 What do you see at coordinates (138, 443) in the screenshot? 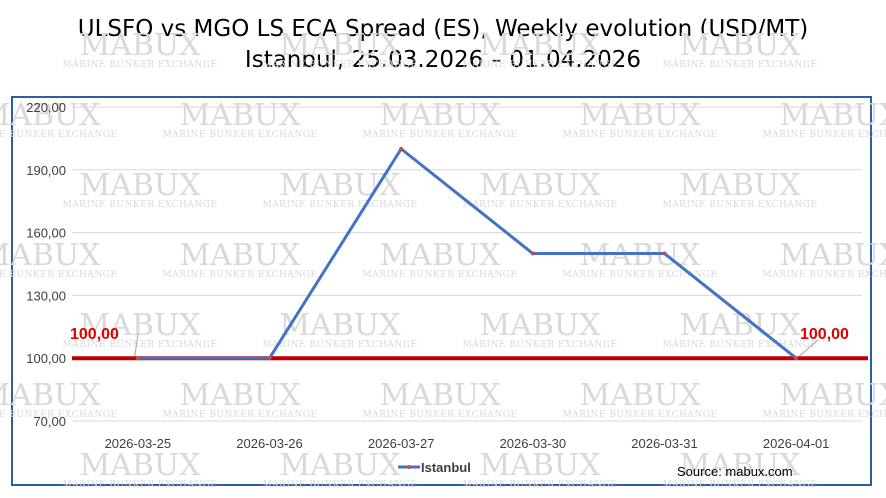
I see `x-tick-label: 2026-03-25` at bounding box center [138, 443].